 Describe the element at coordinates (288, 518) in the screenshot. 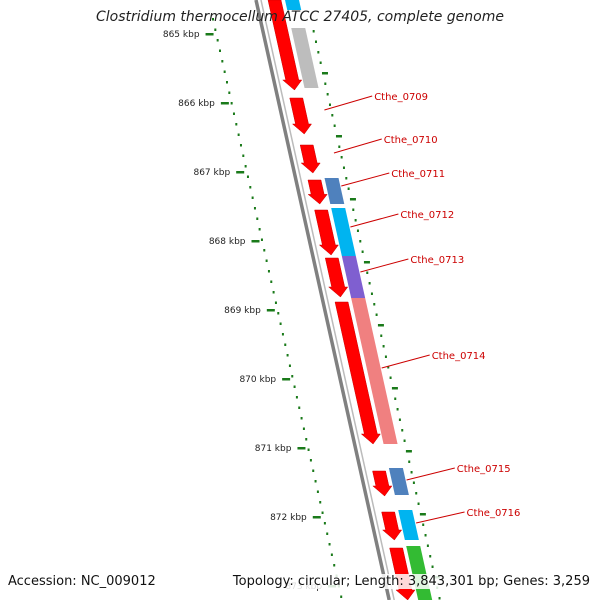

I see `kbp-label: 872 kbp` at that location.